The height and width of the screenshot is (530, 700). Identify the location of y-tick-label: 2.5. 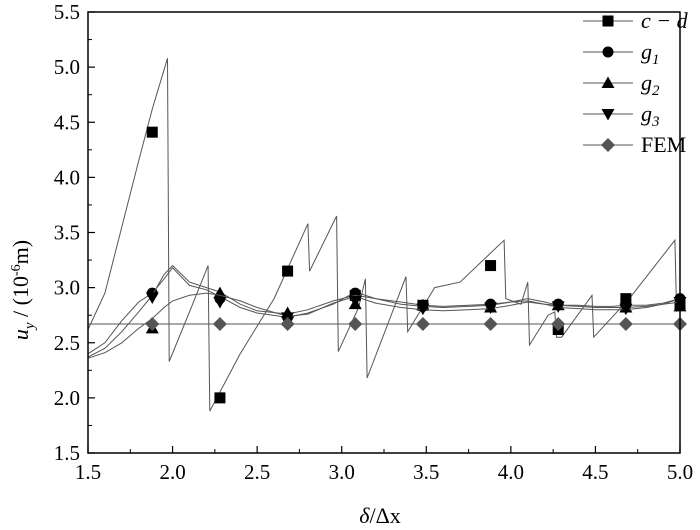
(67, 343).